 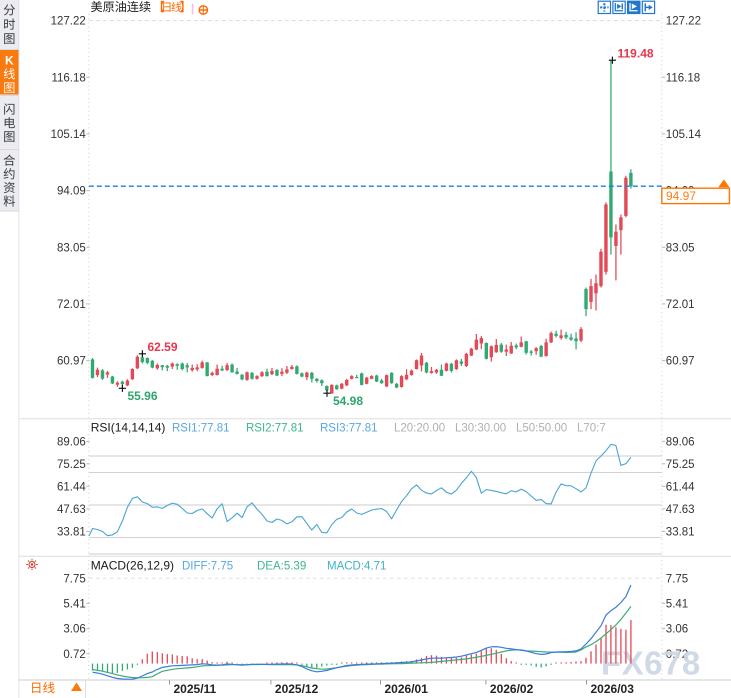 What do you see at coordinates (681, 196) in the screenshot?
I see `svg-text: 94.97` at bounding box center [681, 196].